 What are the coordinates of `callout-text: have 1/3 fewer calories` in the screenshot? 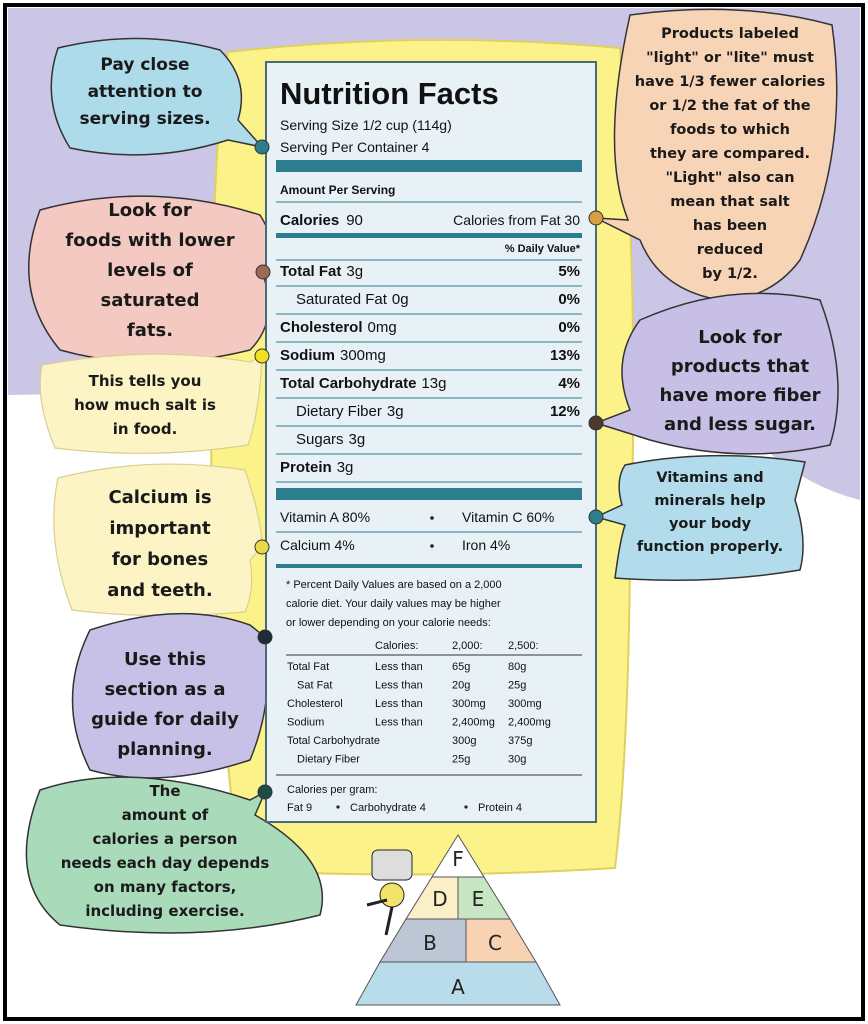 It's located at (730, 82).